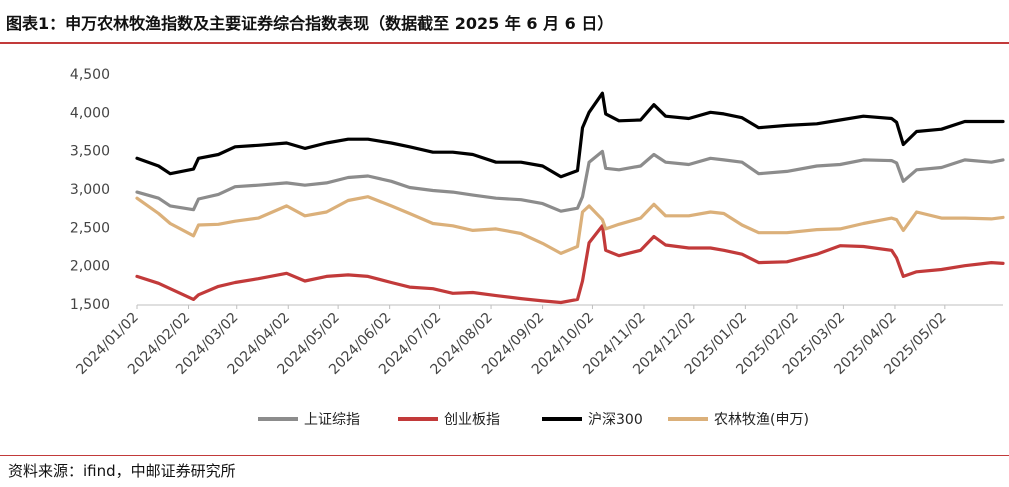 The image size is (1009, 487). Describe the element at coordinates (90, 305) in the screenshot. I see `y-tick-label: 1,500` at that location.